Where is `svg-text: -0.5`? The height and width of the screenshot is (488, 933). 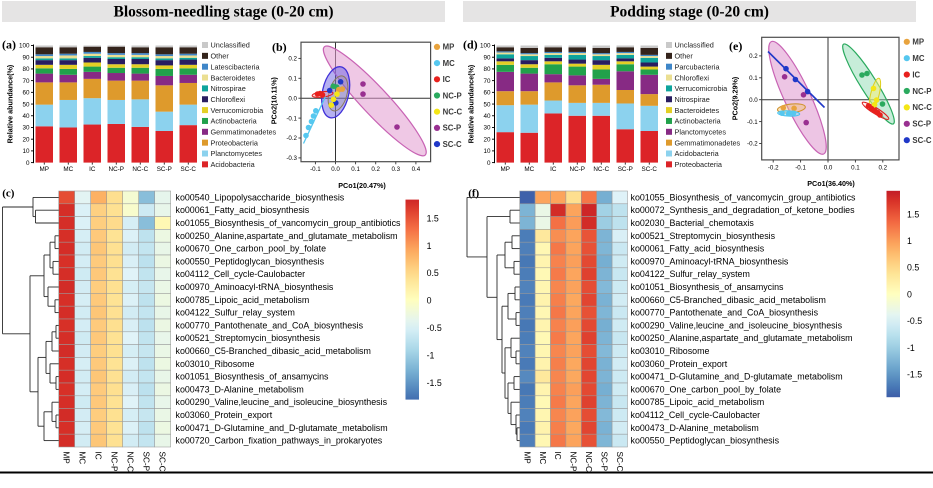
svg-text: -0.5 is located at coordinates (434, 328).